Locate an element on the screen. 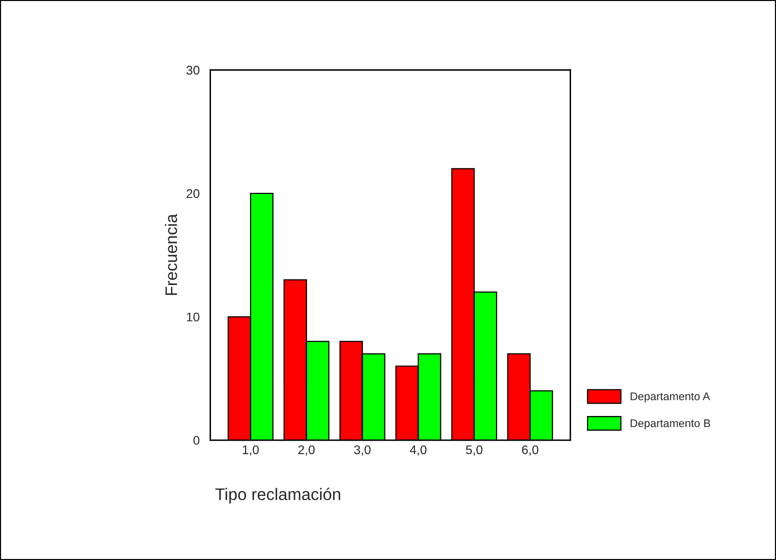 This screenshot has width=776, height=560. y-axis-title: Frecuencia is located at coordinates (171, 254).